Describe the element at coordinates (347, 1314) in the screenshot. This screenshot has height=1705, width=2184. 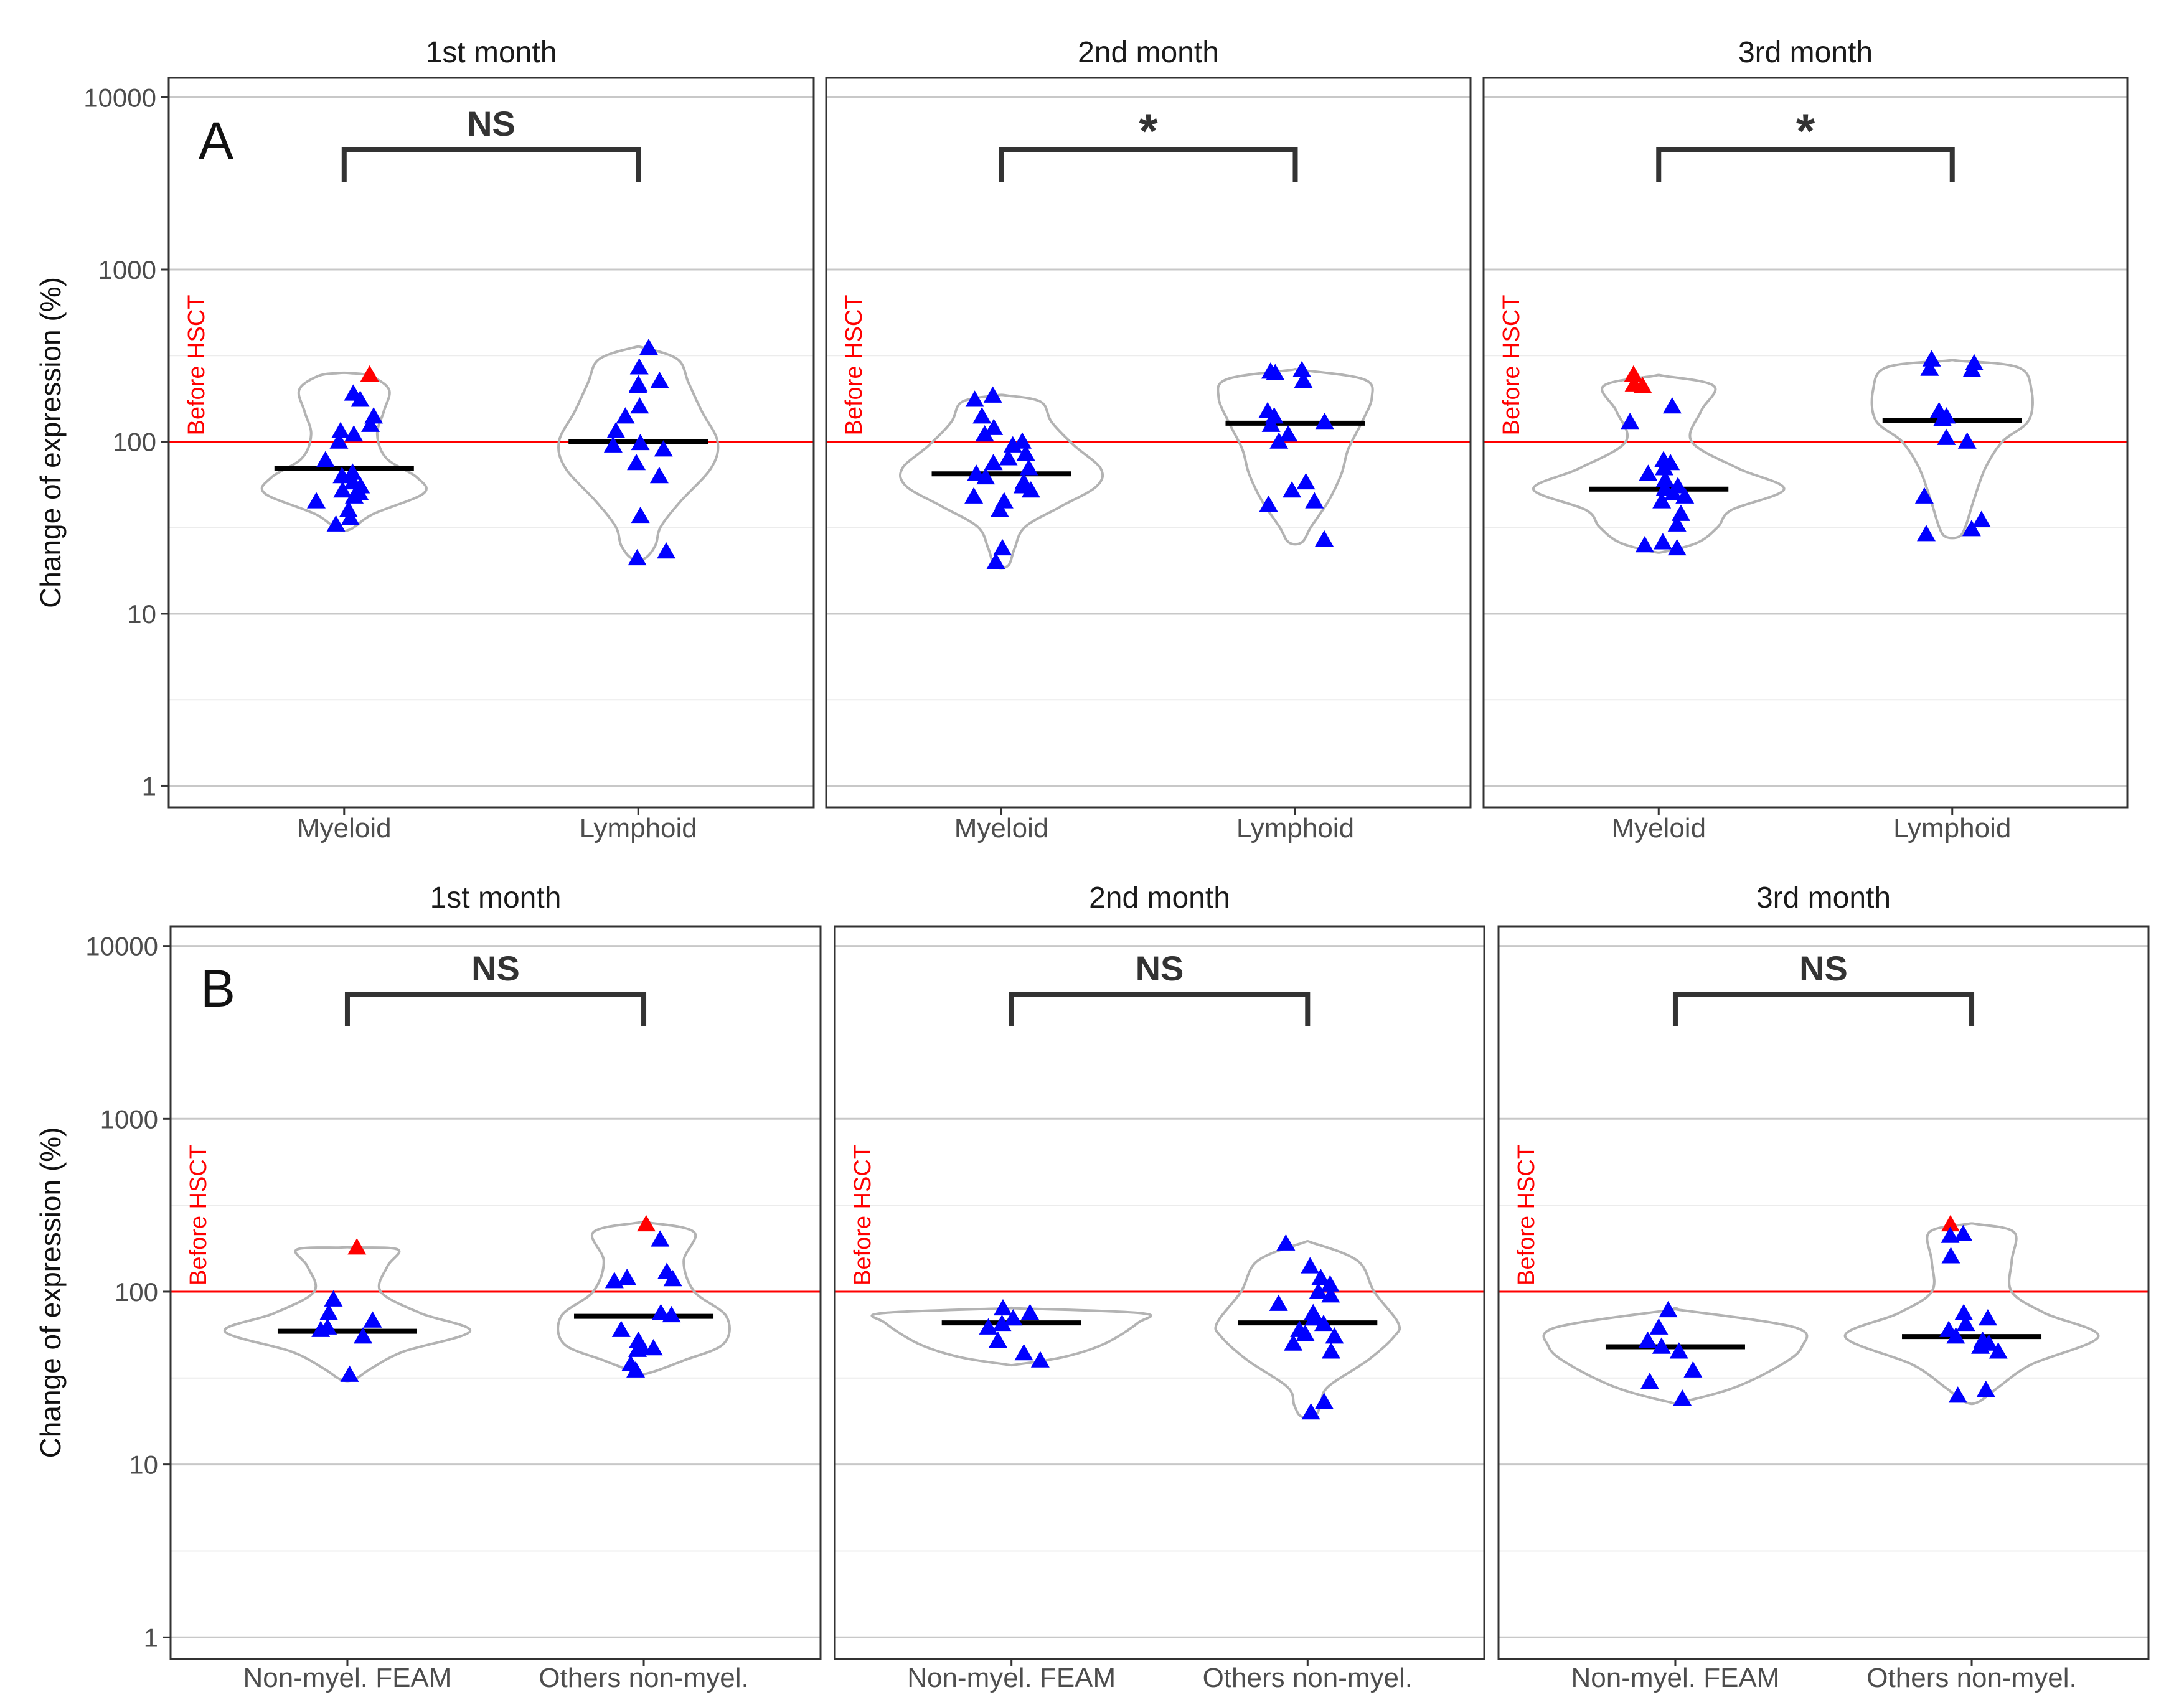
I see `violin-non-myel-feam` at that location.